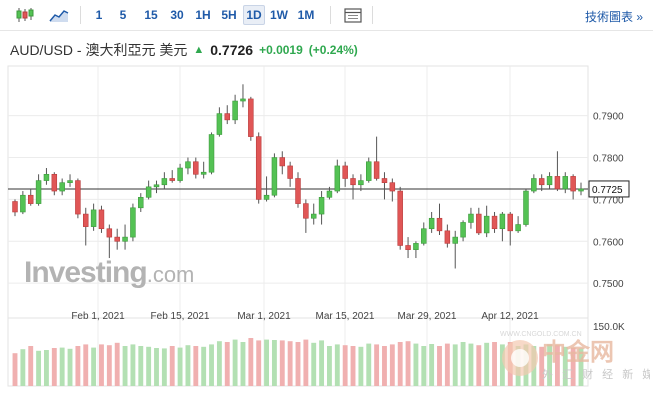 The image size is (653, 401). Describe the element at coordinates (99, 50) in the screenshot. I see `instrument-title: AUD/USD - 澳大利亞元 美元` at that location.